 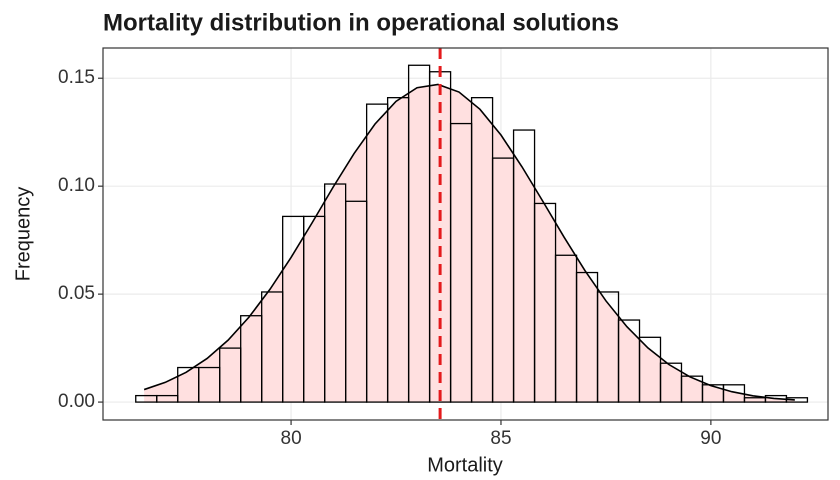 What do you see at coordinates (76, 185) in the screenshot?
I see `y-tick-label: 0.10` at bounding box center [76, 185].